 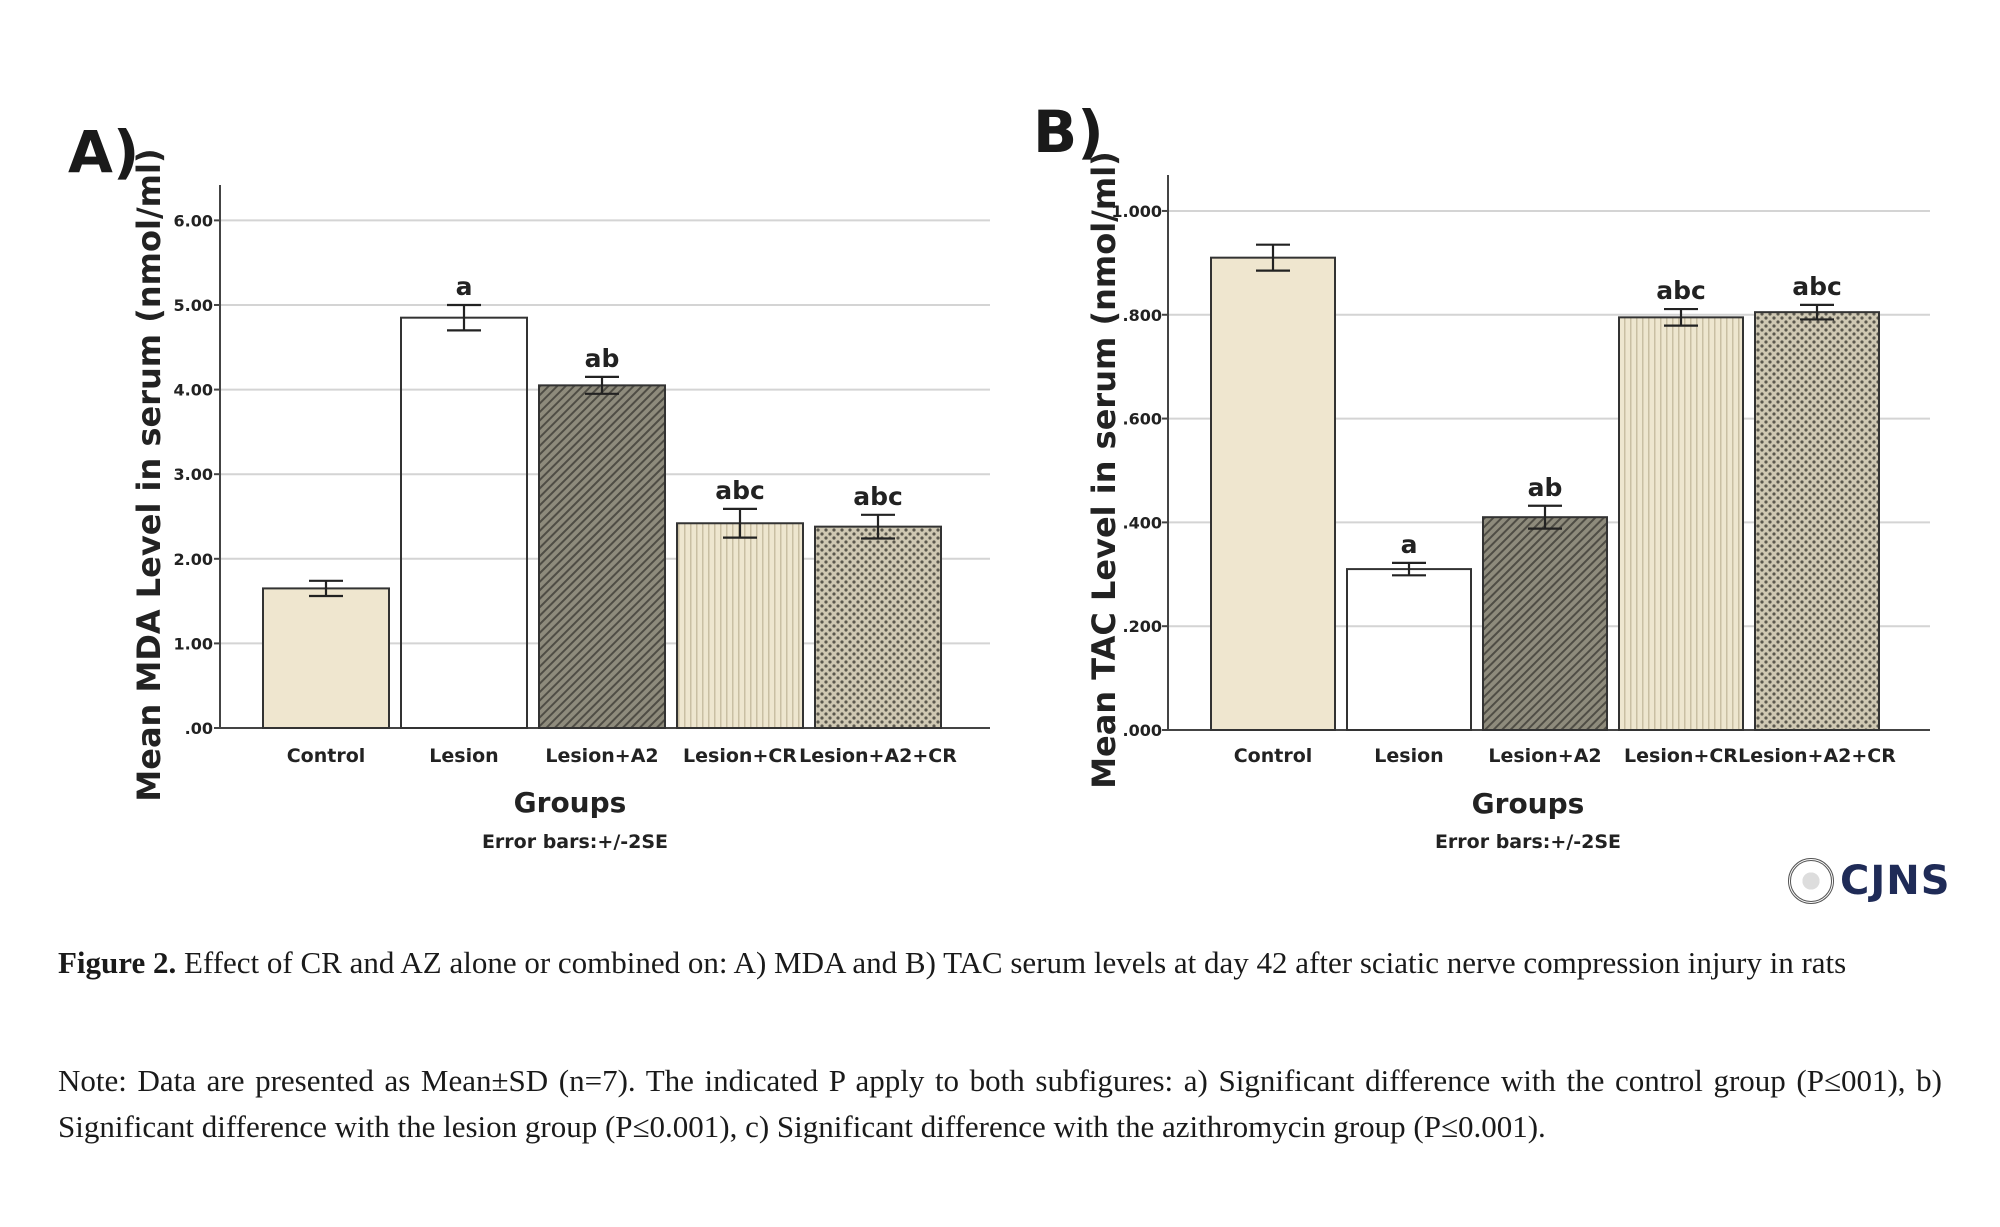 What do you see at coordinates (193, 220) in the screenshot?
I see `y-tick-label: 6.00` at bounding box center [193, 220].